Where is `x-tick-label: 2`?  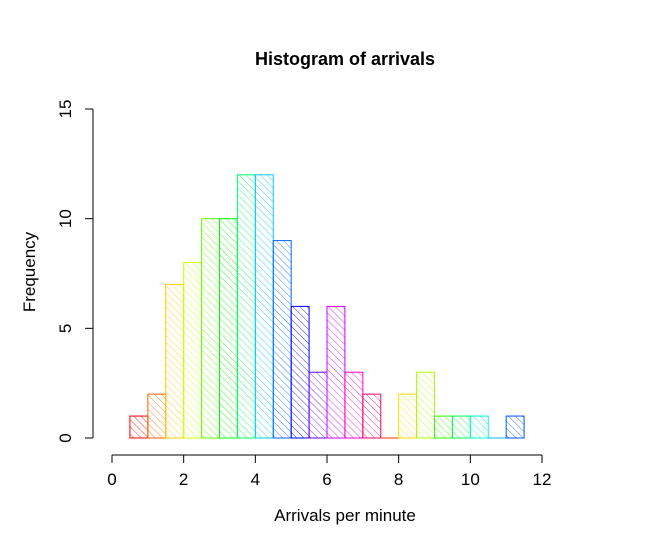 x-tick-label: 2 is located at coordinates (183, 479).